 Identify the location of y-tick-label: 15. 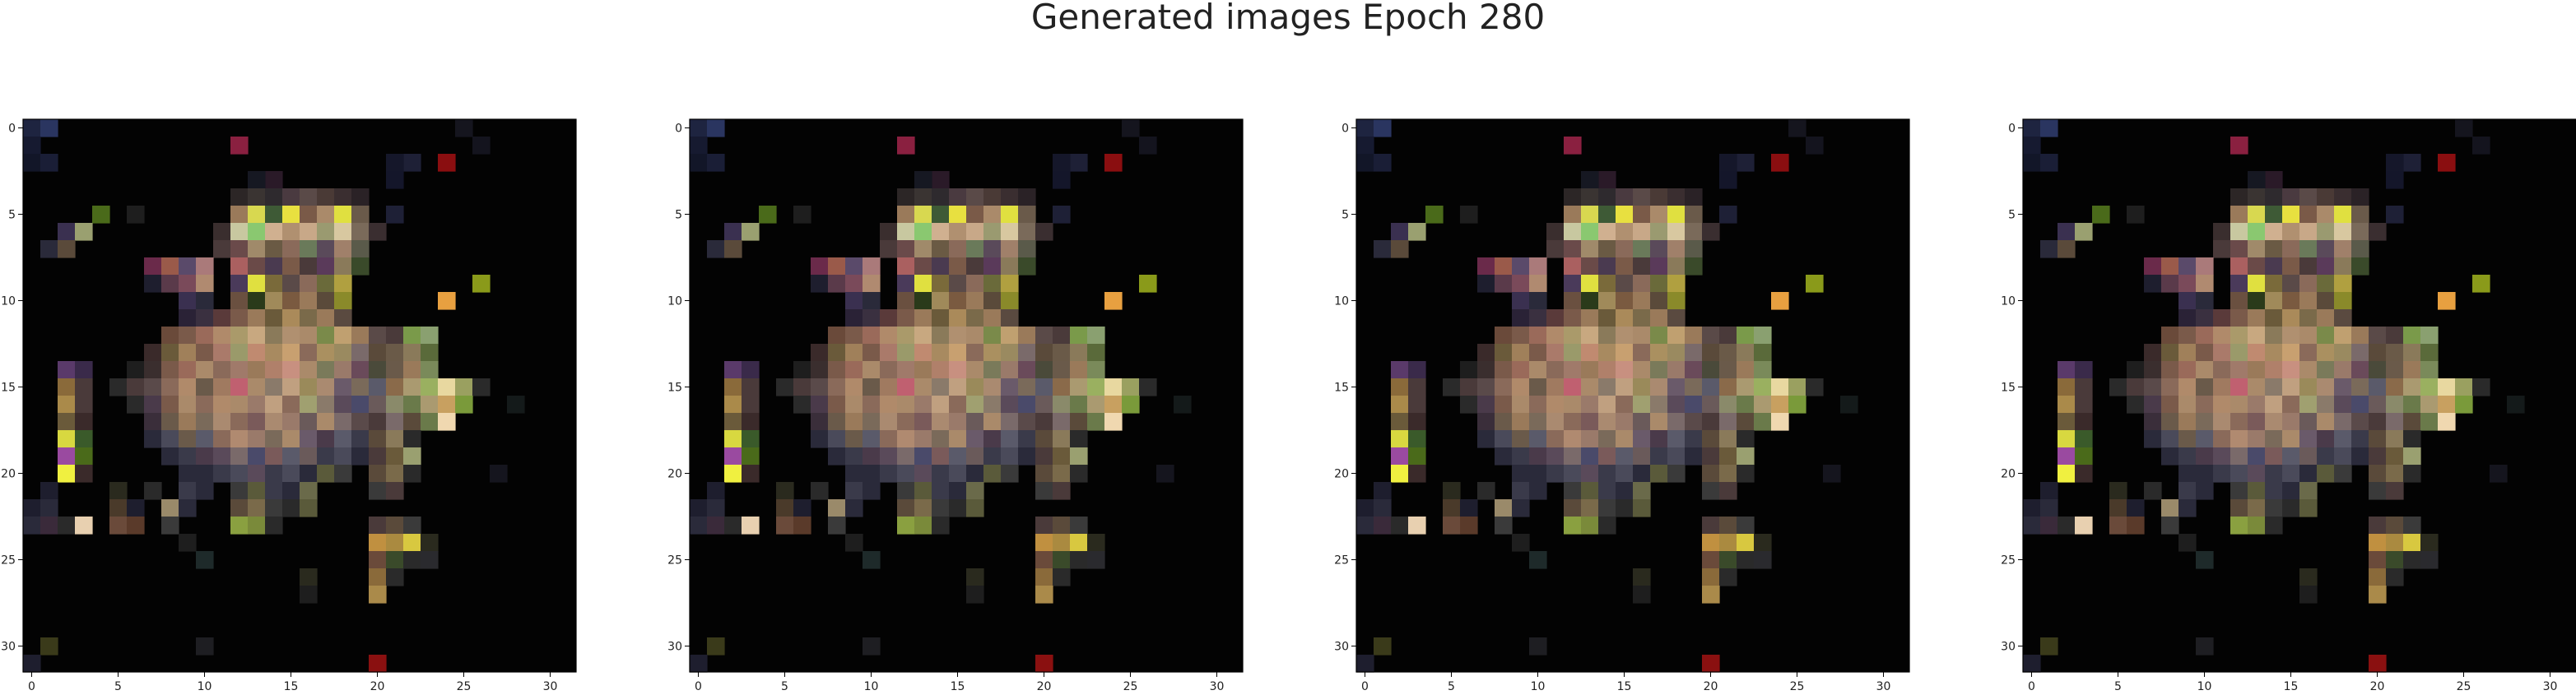
(1341, 388).